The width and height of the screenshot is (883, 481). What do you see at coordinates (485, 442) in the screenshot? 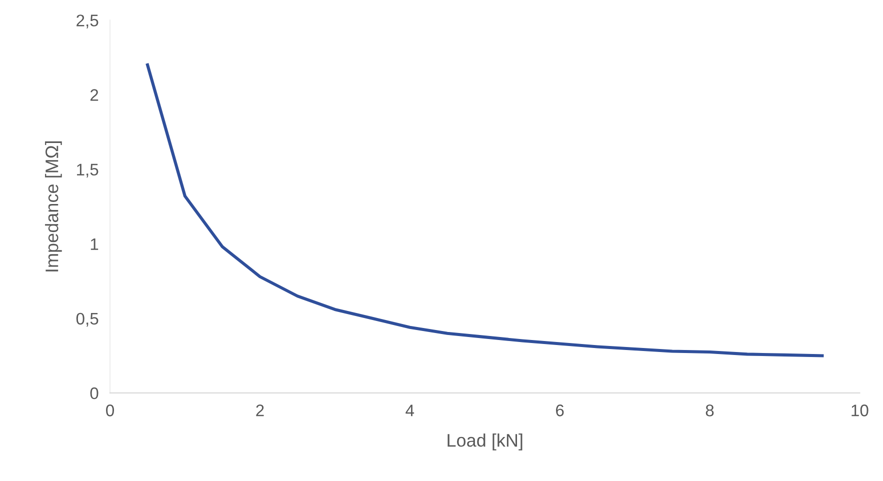
I see `x-axis-title: Load [kN]` at bounding box center [485, 442].